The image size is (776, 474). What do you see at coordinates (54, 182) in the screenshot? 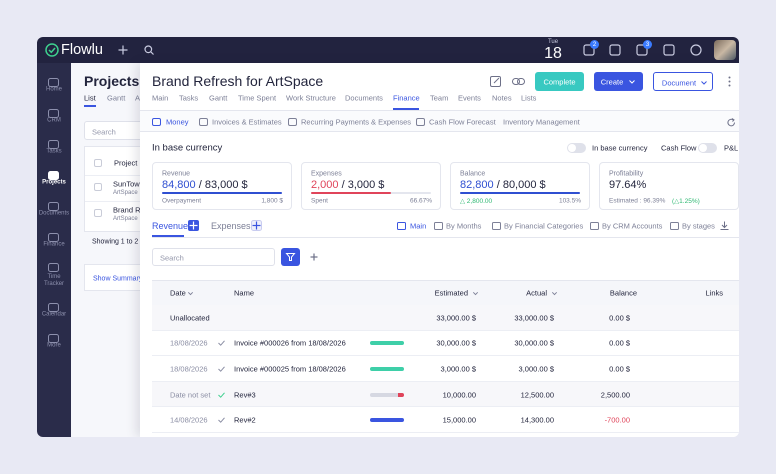
I see `nav-item: Projects` at bounding box center [54, 182].